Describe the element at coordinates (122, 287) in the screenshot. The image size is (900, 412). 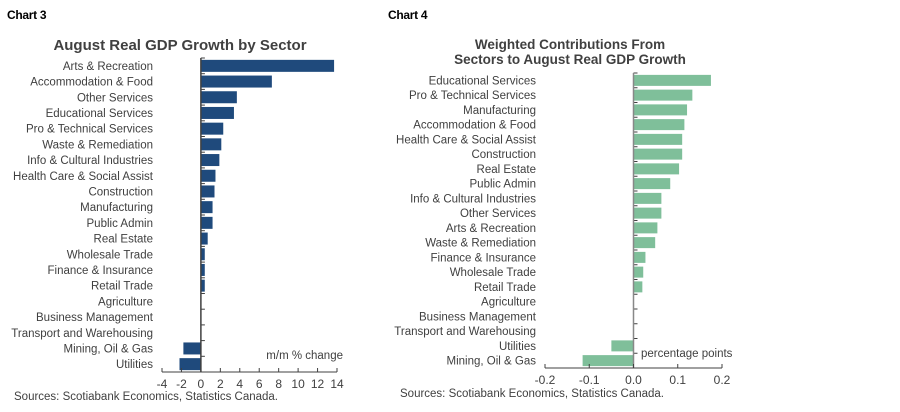
I see `chart3-category-label: Retail Trade` at that location.